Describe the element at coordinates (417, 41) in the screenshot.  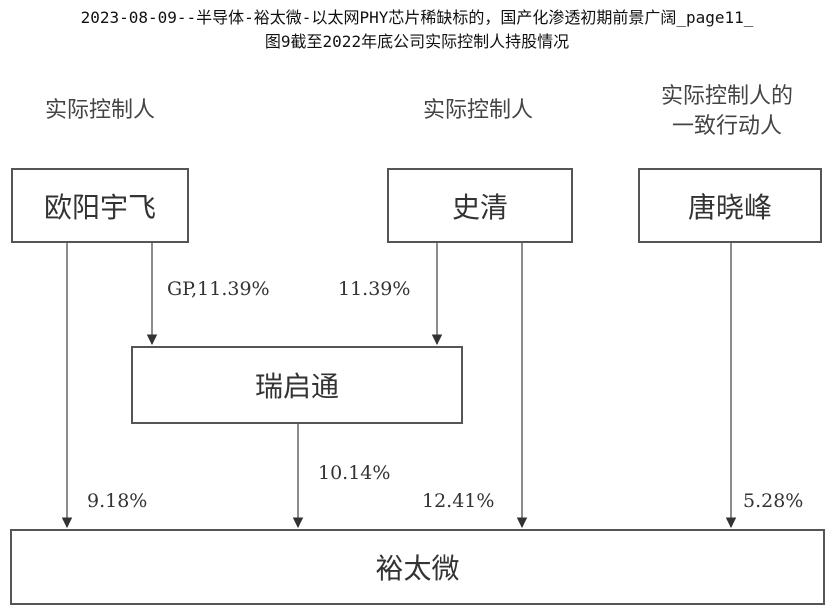
I see `figure-title: 图9截至2022年底公司实际控制人持股情况` at that location.